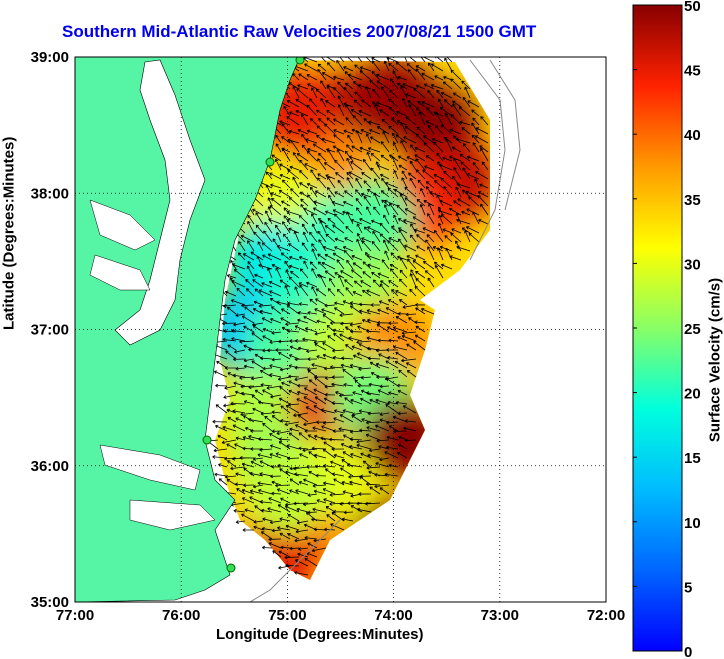  What do you see at coordinates (692, 7) in the screenshot?
I see `colorbar-tick-label: 50` at bounding box center [692, 7].